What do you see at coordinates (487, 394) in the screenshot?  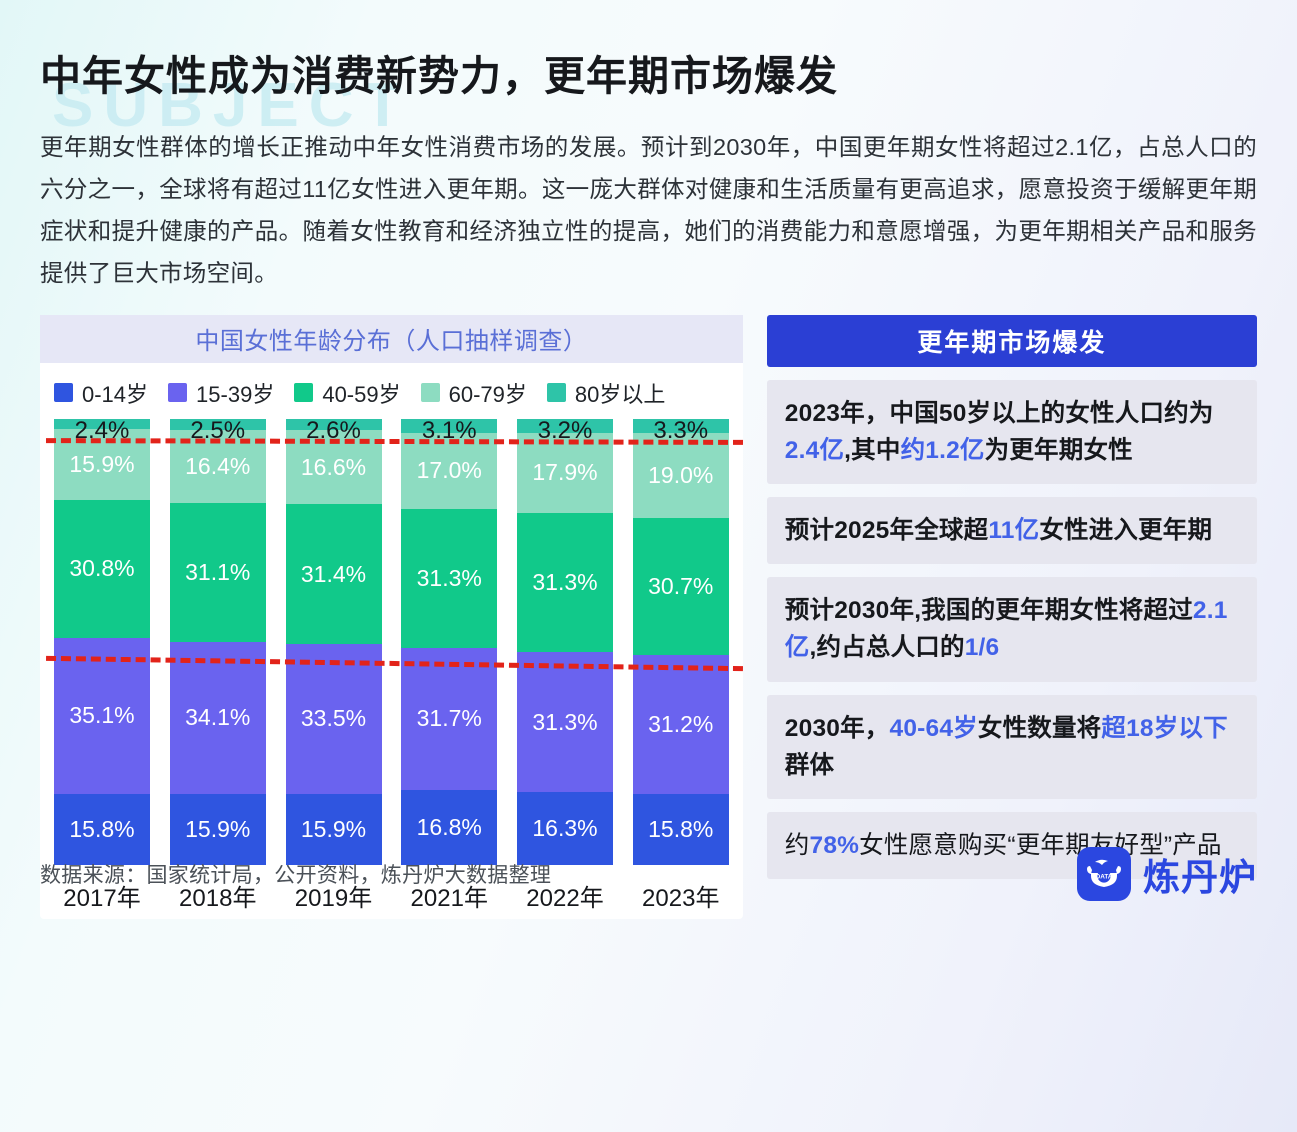 I see `legend-label: 60-79岁` at bounding box center [487, 394].